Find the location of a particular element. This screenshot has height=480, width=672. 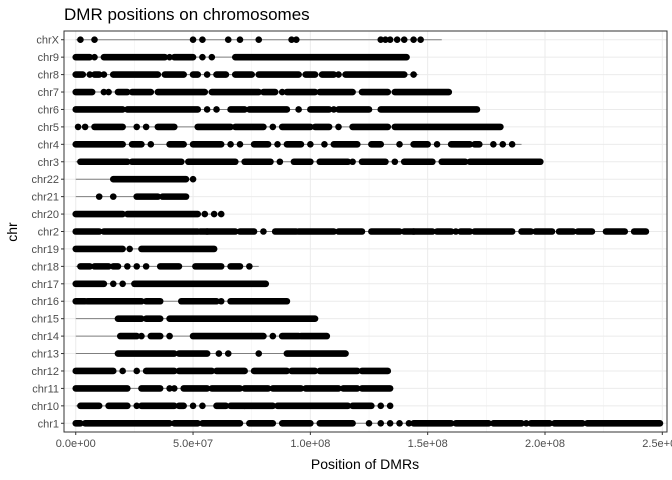

y-tick-label: chr4 is located at coordinates (48, 145).